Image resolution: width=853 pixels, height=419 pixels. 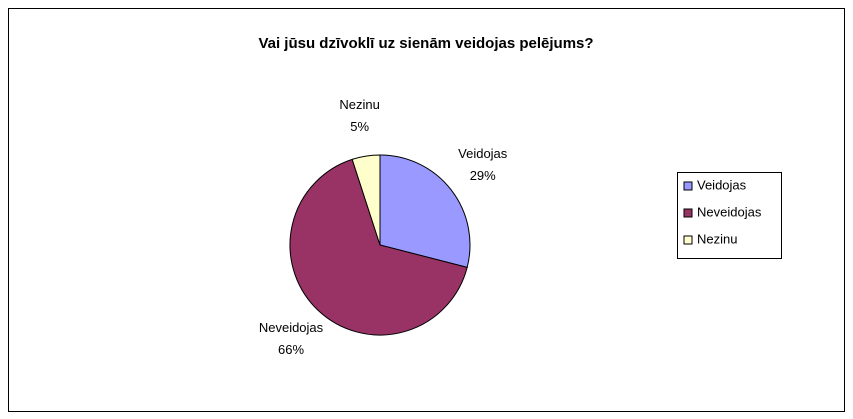 What do you see at coordinates (359, 126) in the screenshot?
I see `slice-value-label: 5%` at bounding box center [359, 126].